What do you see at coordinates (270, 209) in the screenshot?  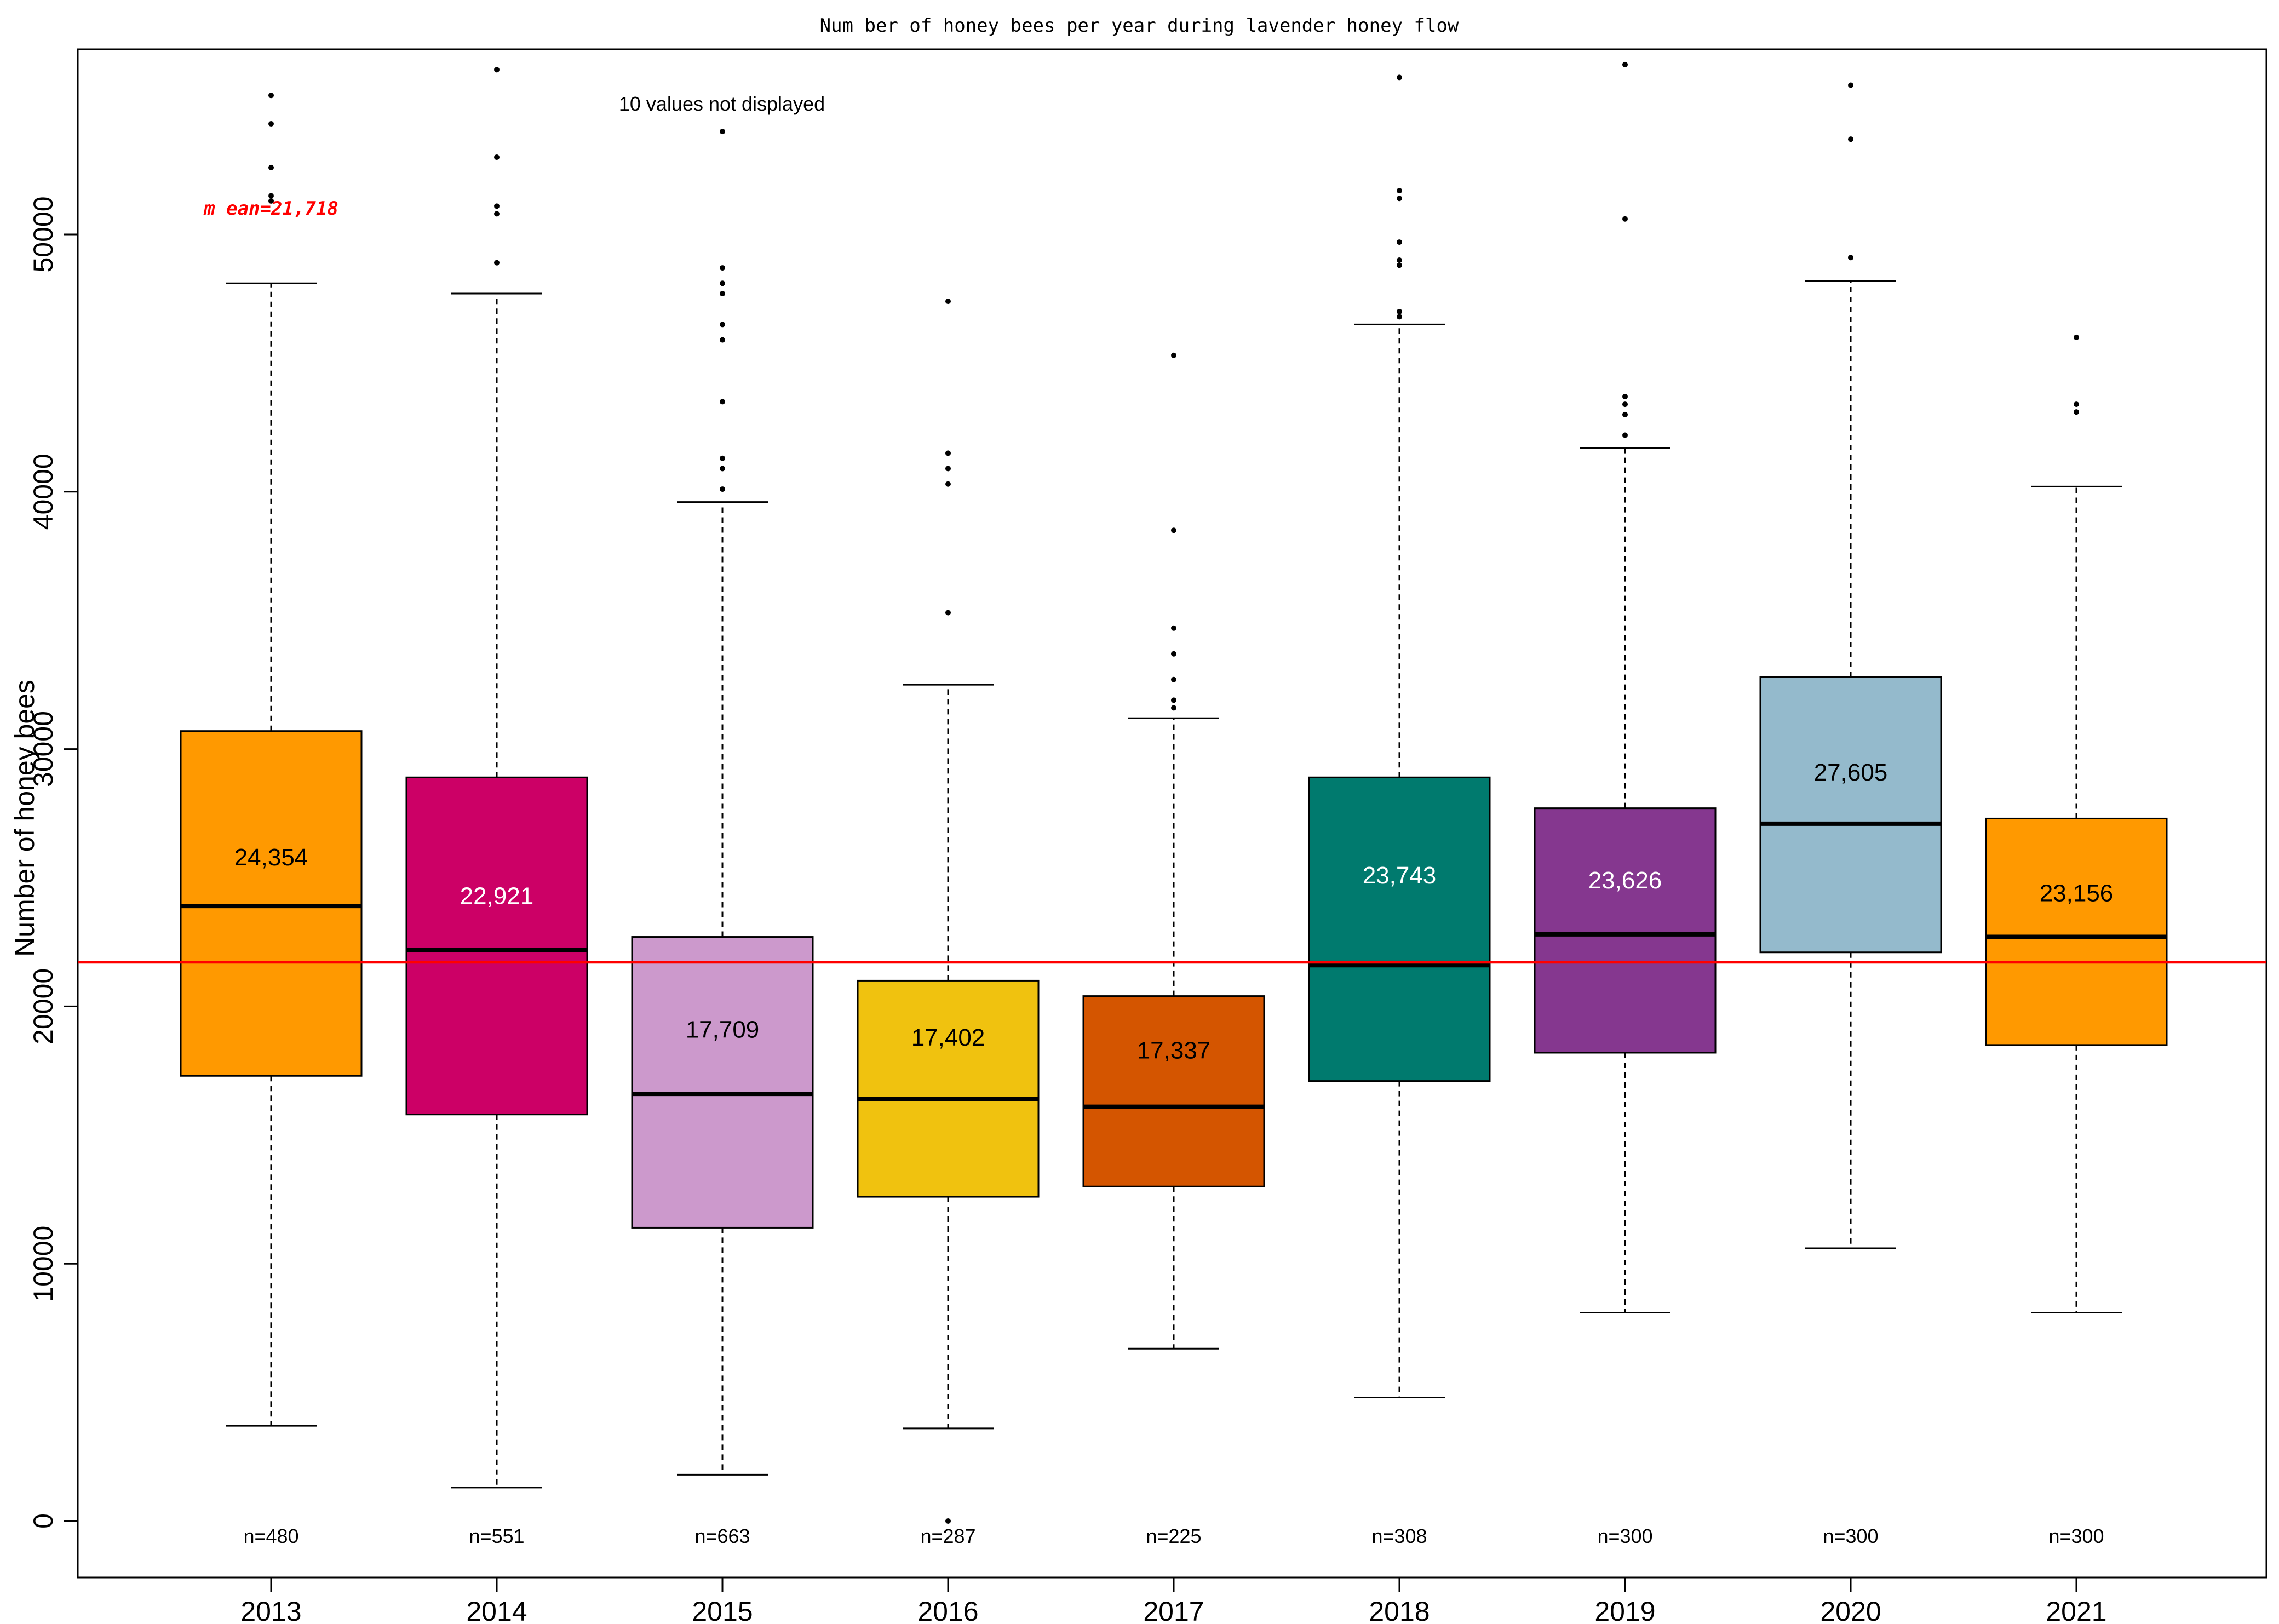 I see `mean-annotation: m ean=21,718` at bounding box center [270, 209].